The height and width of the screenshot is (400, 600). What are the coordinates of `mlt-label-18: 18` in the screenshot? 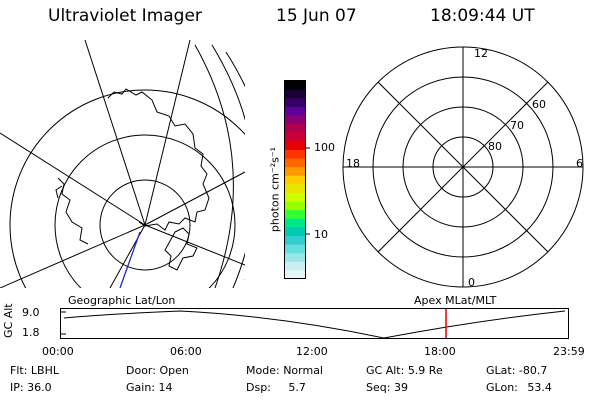 It's located at (353, 163).